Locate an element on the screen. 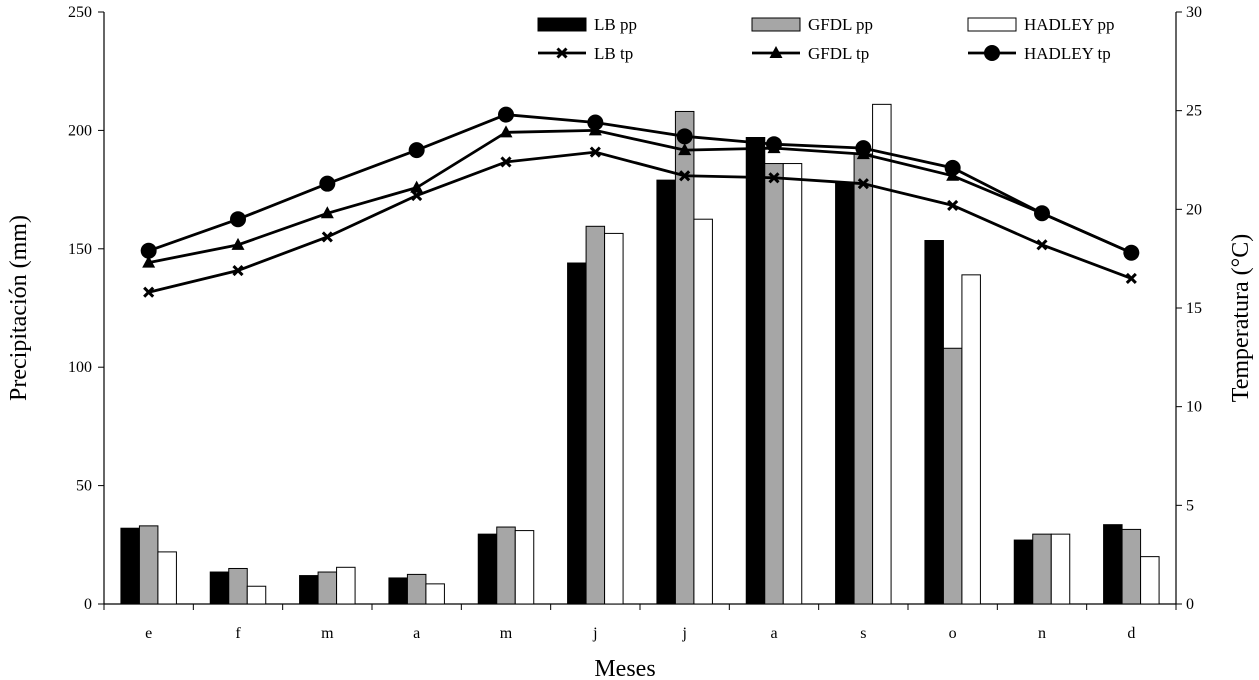 The image size is (1259, 680). legend-label: HADLEY tp is located at coordinates (1067, 53).